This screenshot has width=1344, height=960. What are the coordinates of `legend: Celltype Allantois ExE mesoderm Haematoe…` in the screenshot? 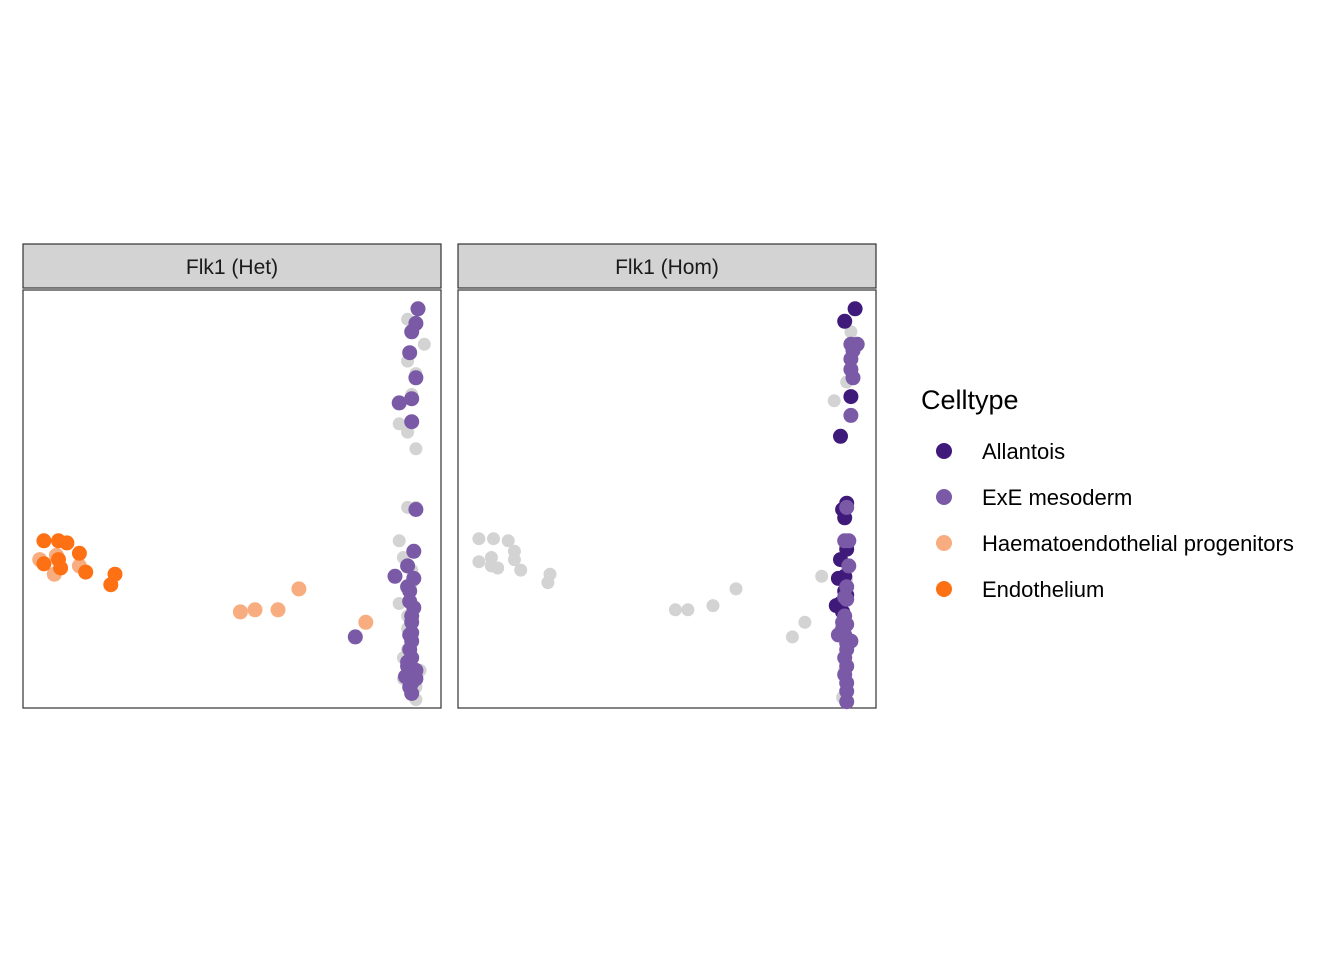 It's located at (1107, 493).